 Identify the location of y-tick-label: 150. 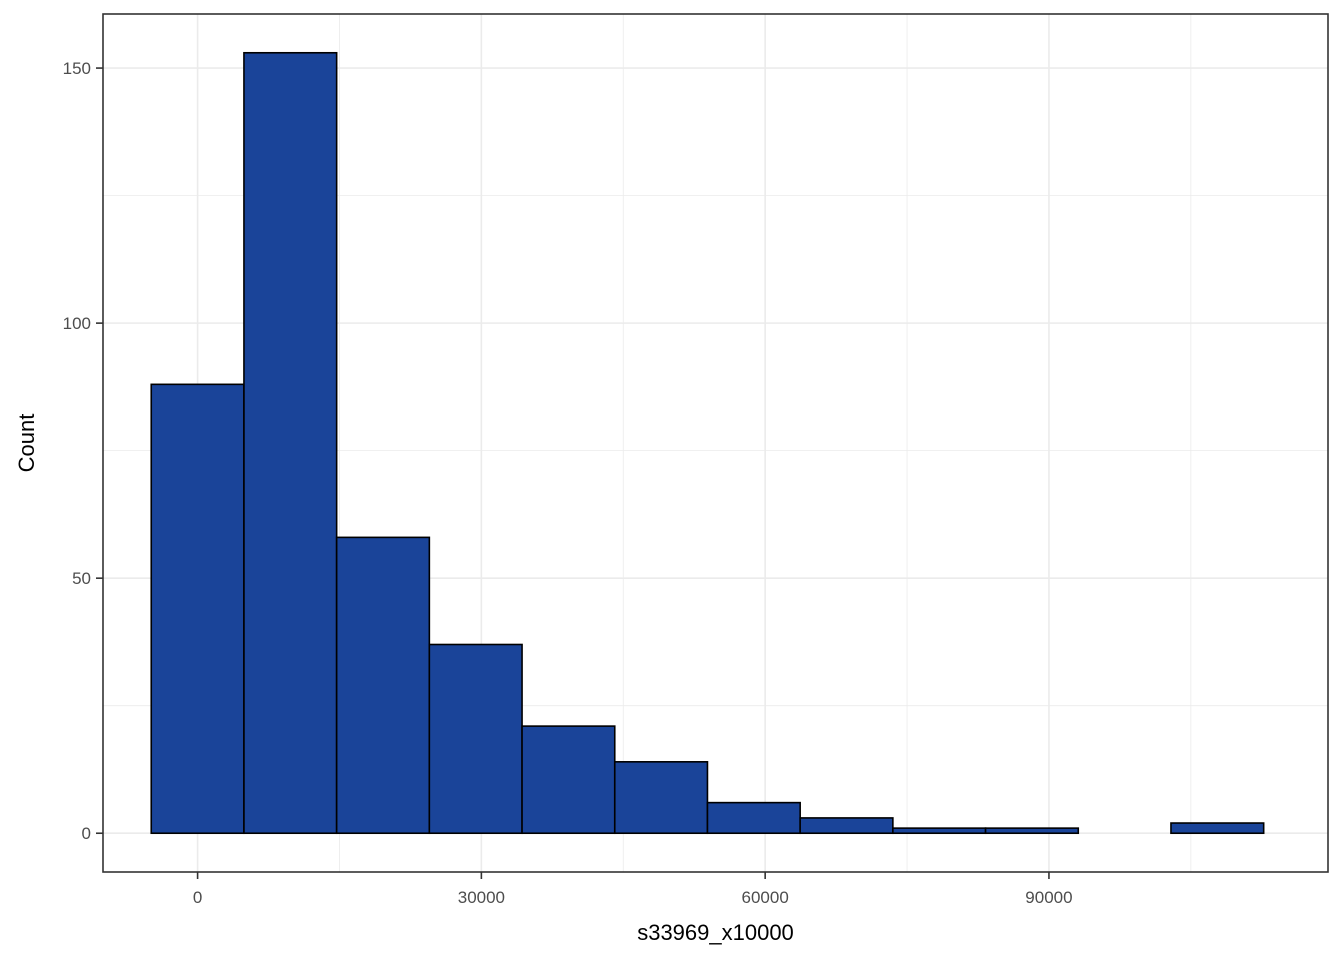
(77, 68).